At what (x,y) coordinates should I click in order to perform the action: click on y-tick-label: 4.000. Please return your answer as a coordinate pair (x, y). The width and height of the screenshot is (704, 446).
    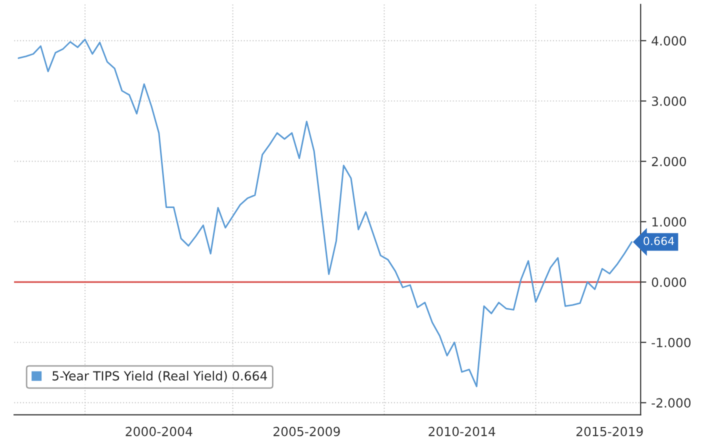
    Looking at the image, I should click on (669, 41).